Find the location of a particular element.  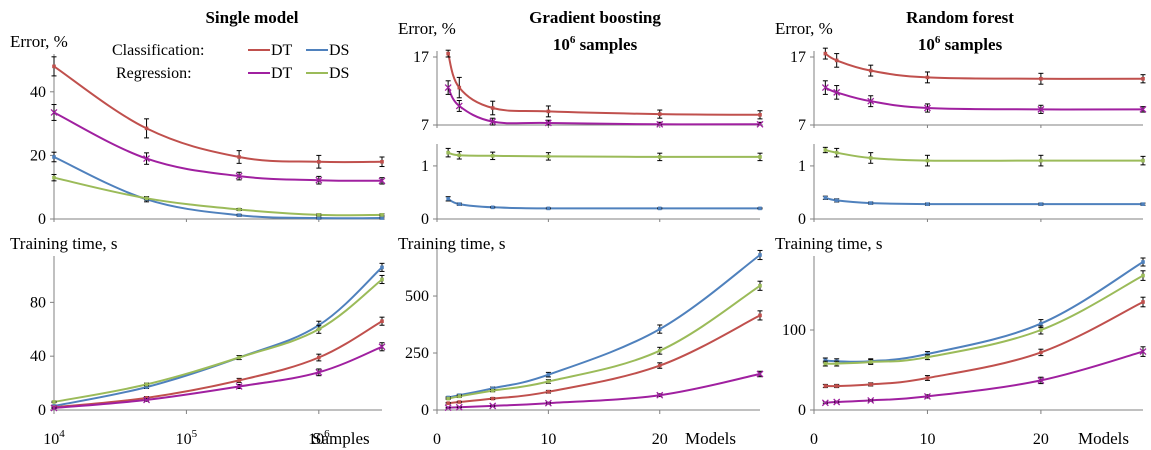

panel-gb_error_top: 7 17 is located at coordinates (588, 91).